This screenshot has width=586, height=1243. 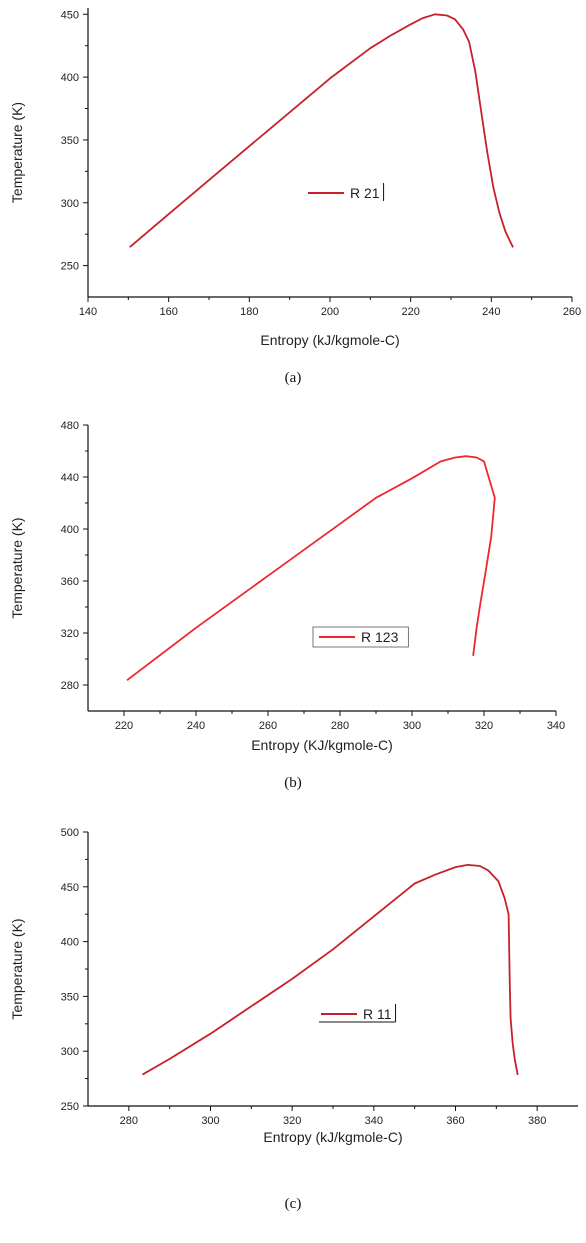 I want to click on x-tick-label: 200, so click(x=330, y=312).